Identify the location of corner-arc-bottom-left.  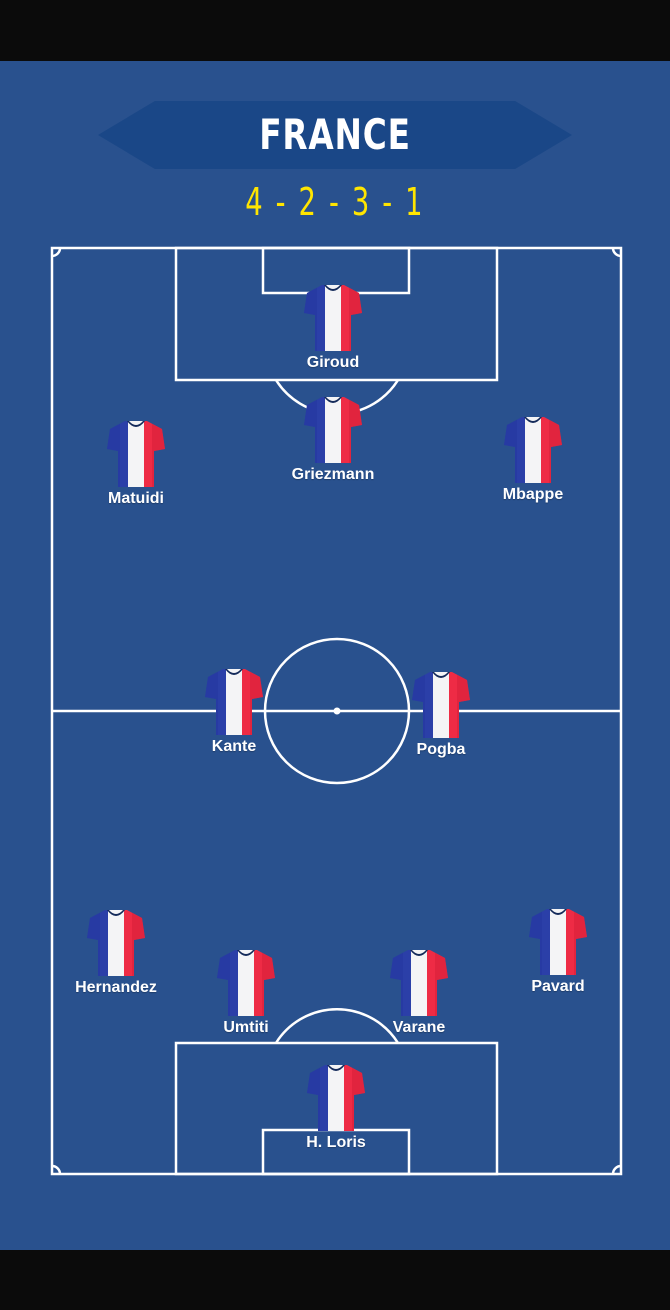
(56, 1169).